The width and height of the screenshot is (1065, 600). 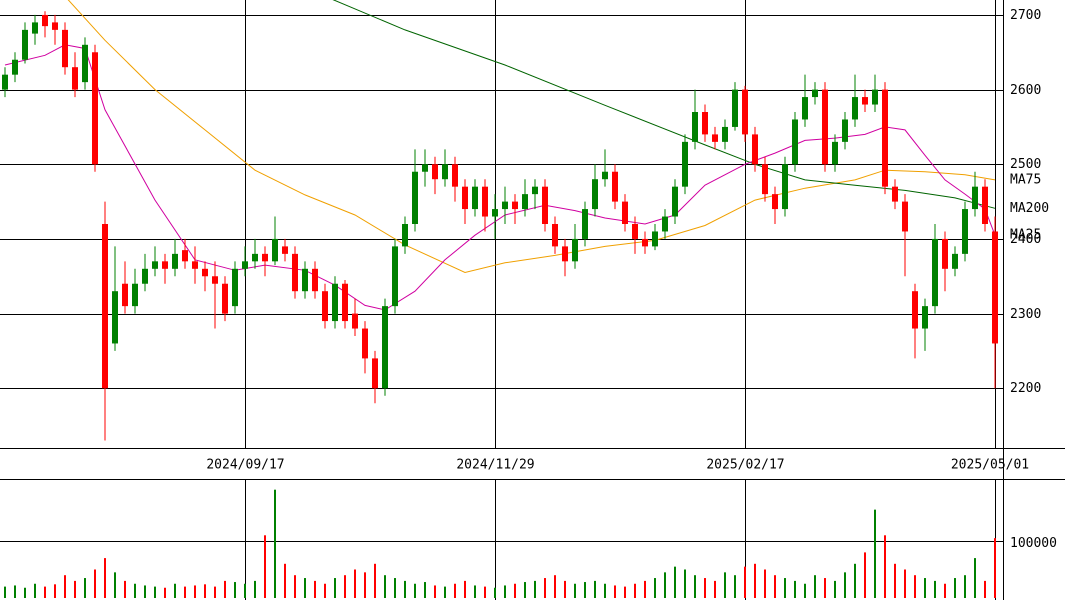 What do you see at coordinates (1025, 314) in the screenshot?
I see `y-tick-label: 2300` at bounding box center [1025, 314].